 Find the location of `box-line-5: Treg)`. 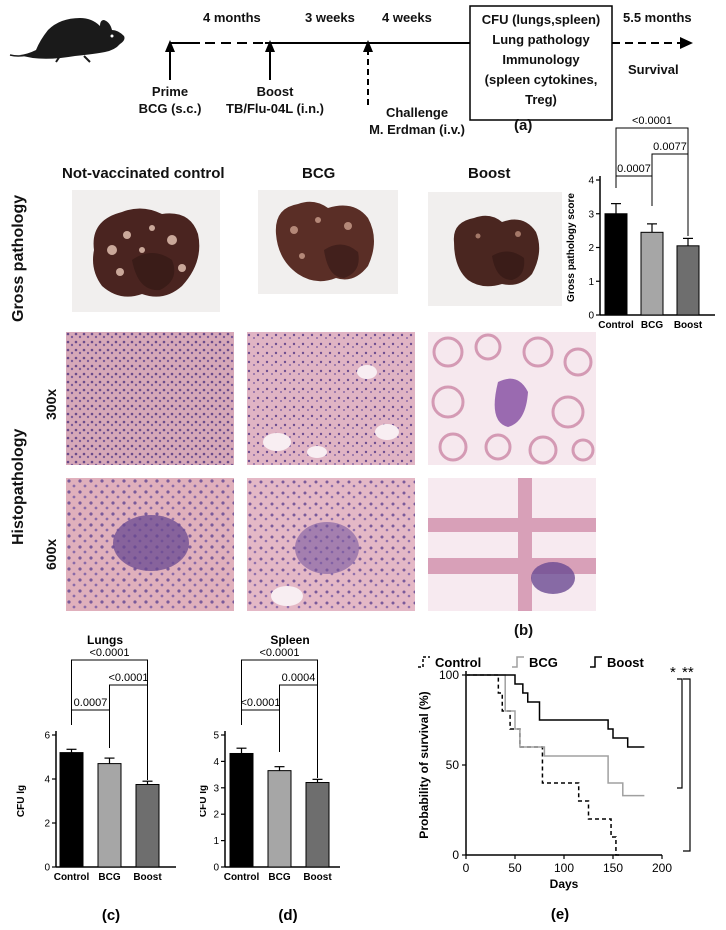

box-line-5: Treg) is located at coordinates (541, 99).